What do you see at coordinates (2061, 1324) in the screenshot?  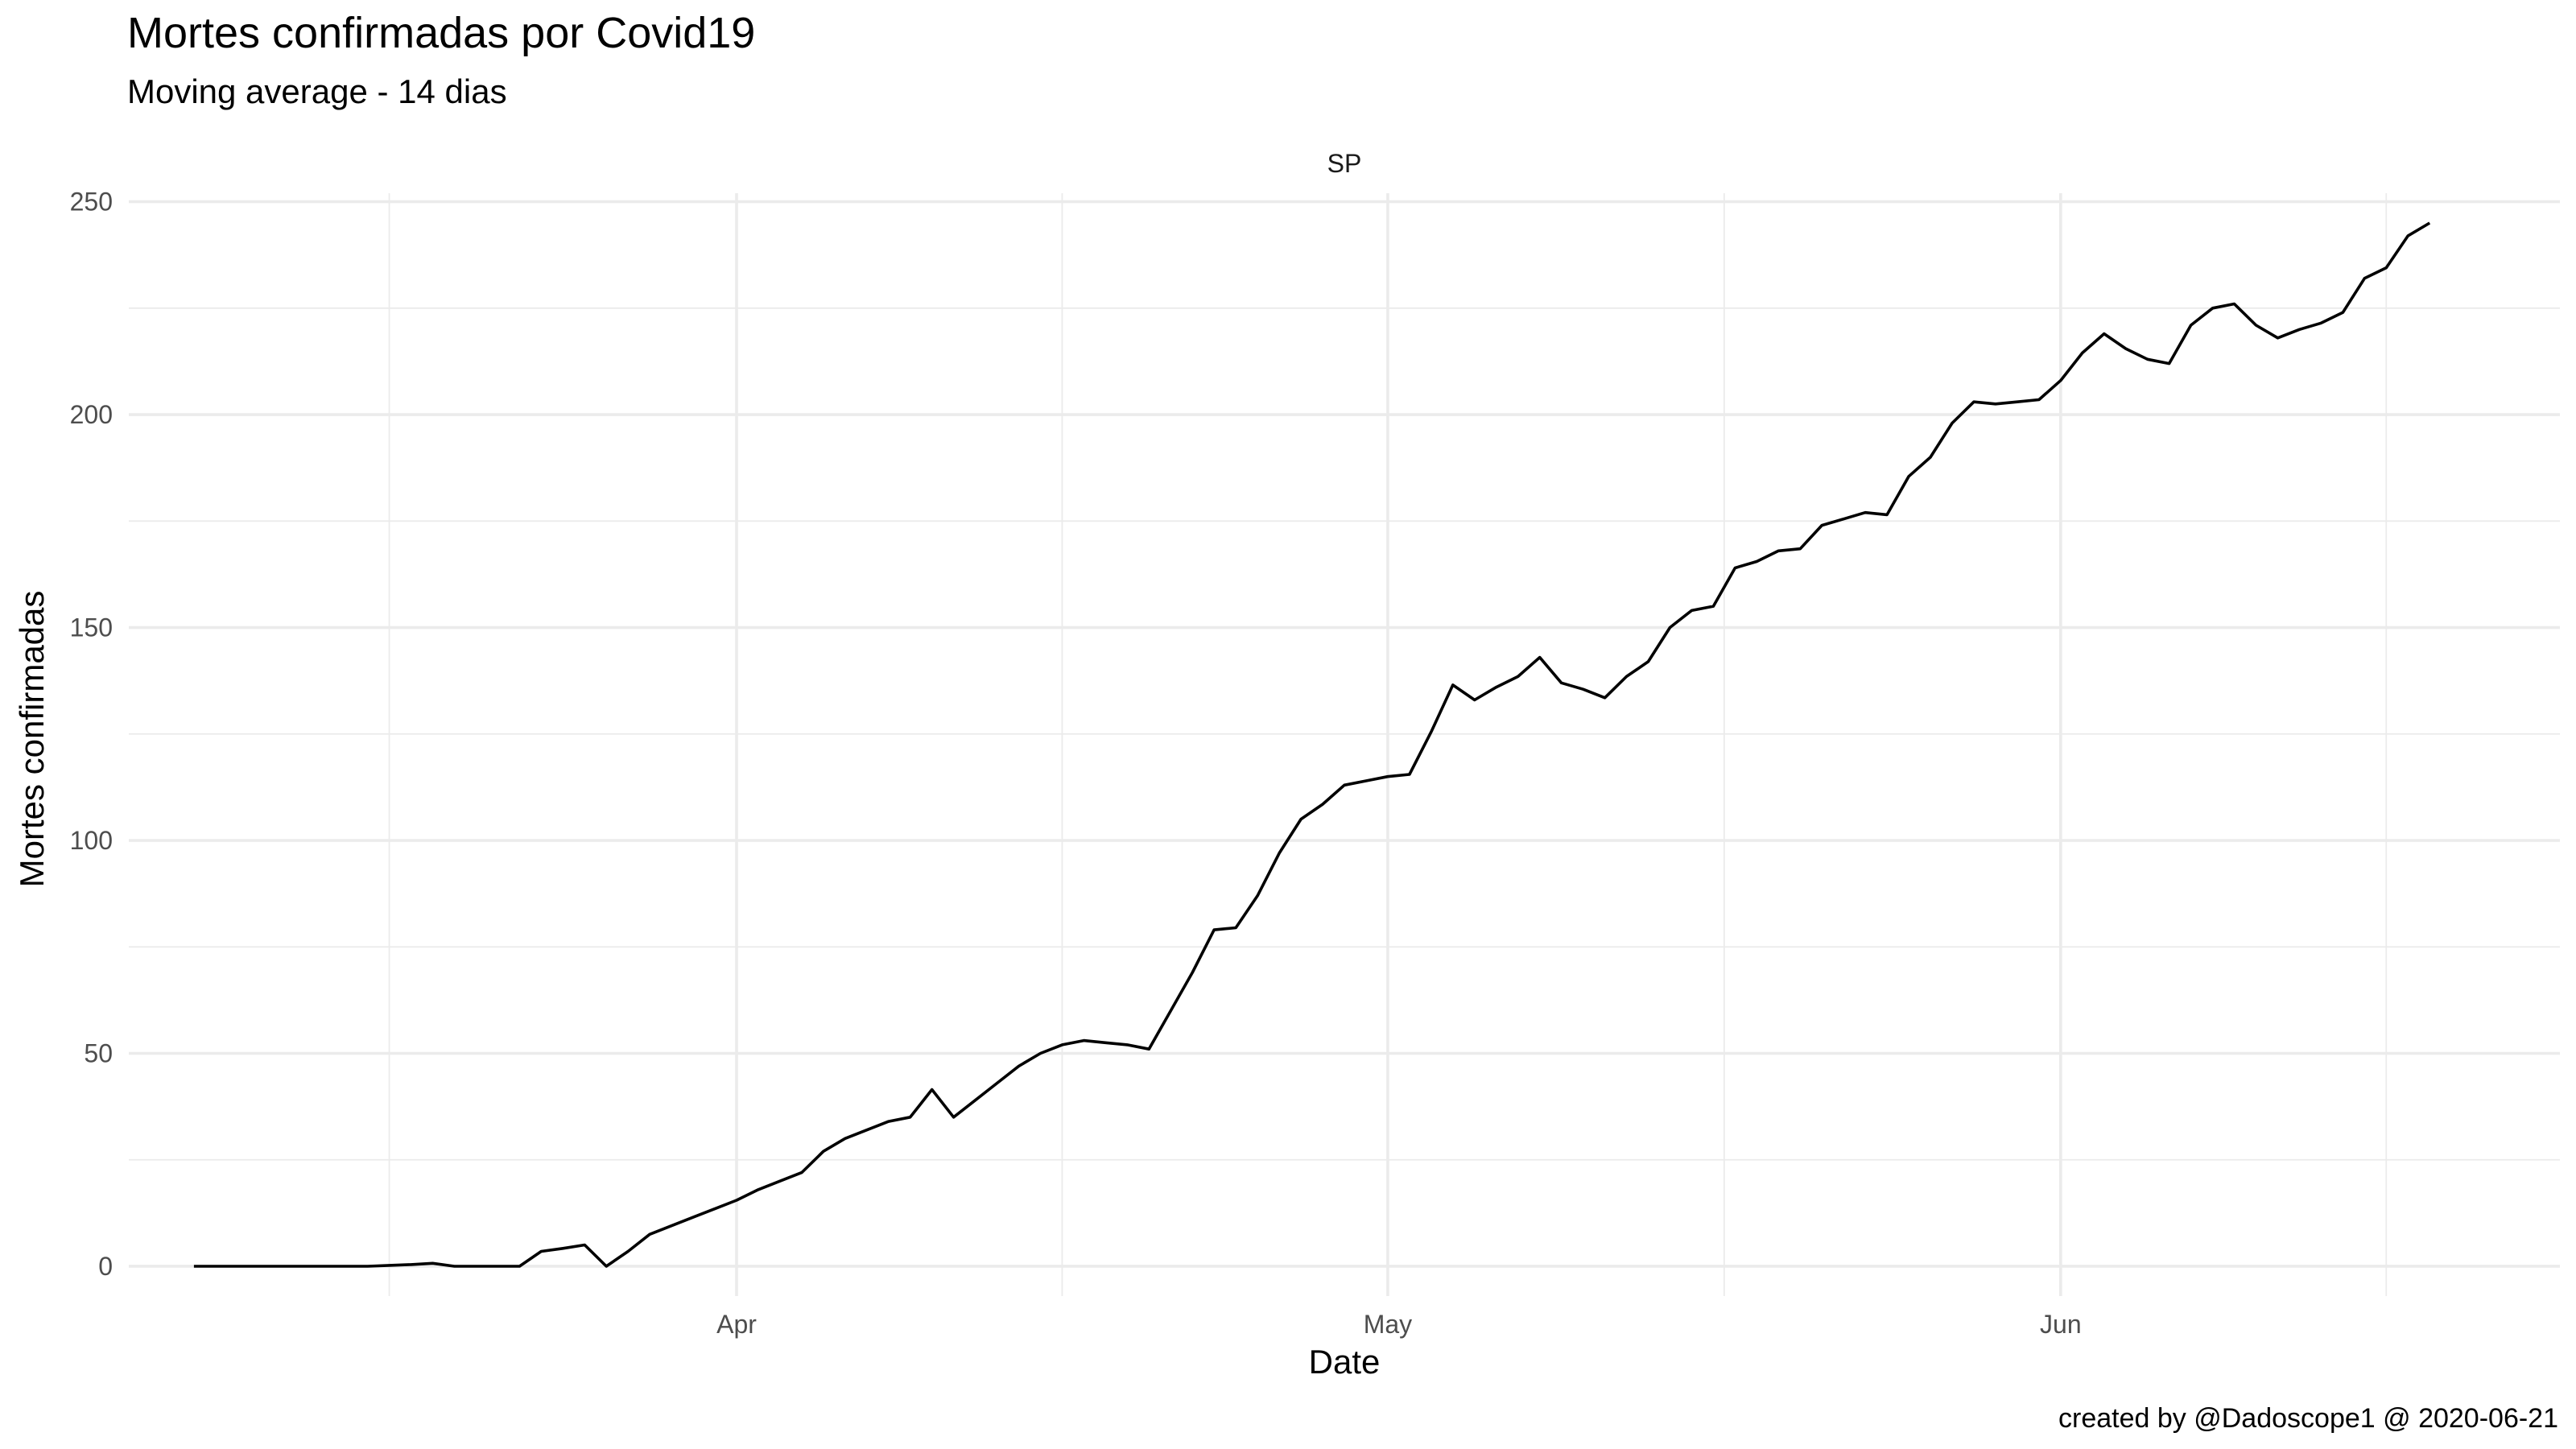 I see `x-tick-label: Jun` at bounding box center [2061, 1324].